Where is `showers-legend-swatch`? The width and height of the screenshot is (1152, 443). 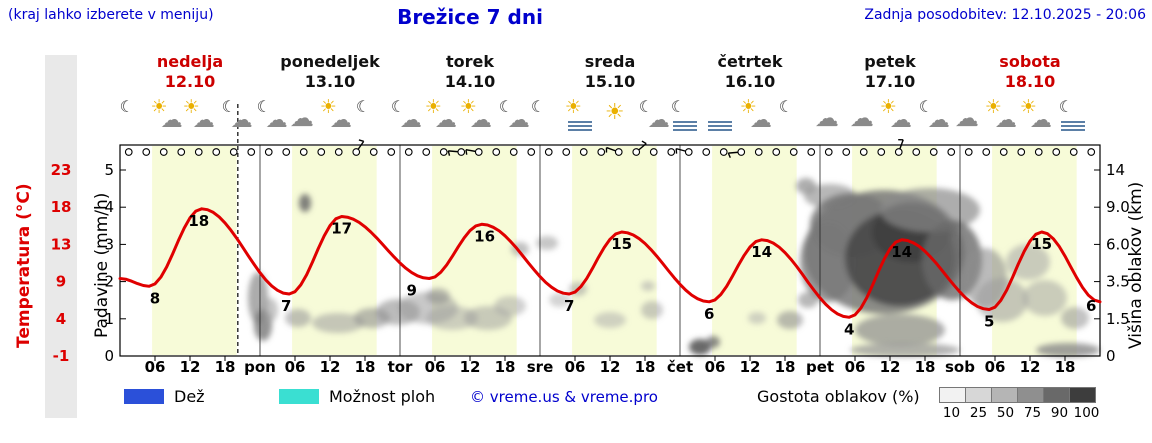 showers-legend-swatch is located at coordinates (299, 396).